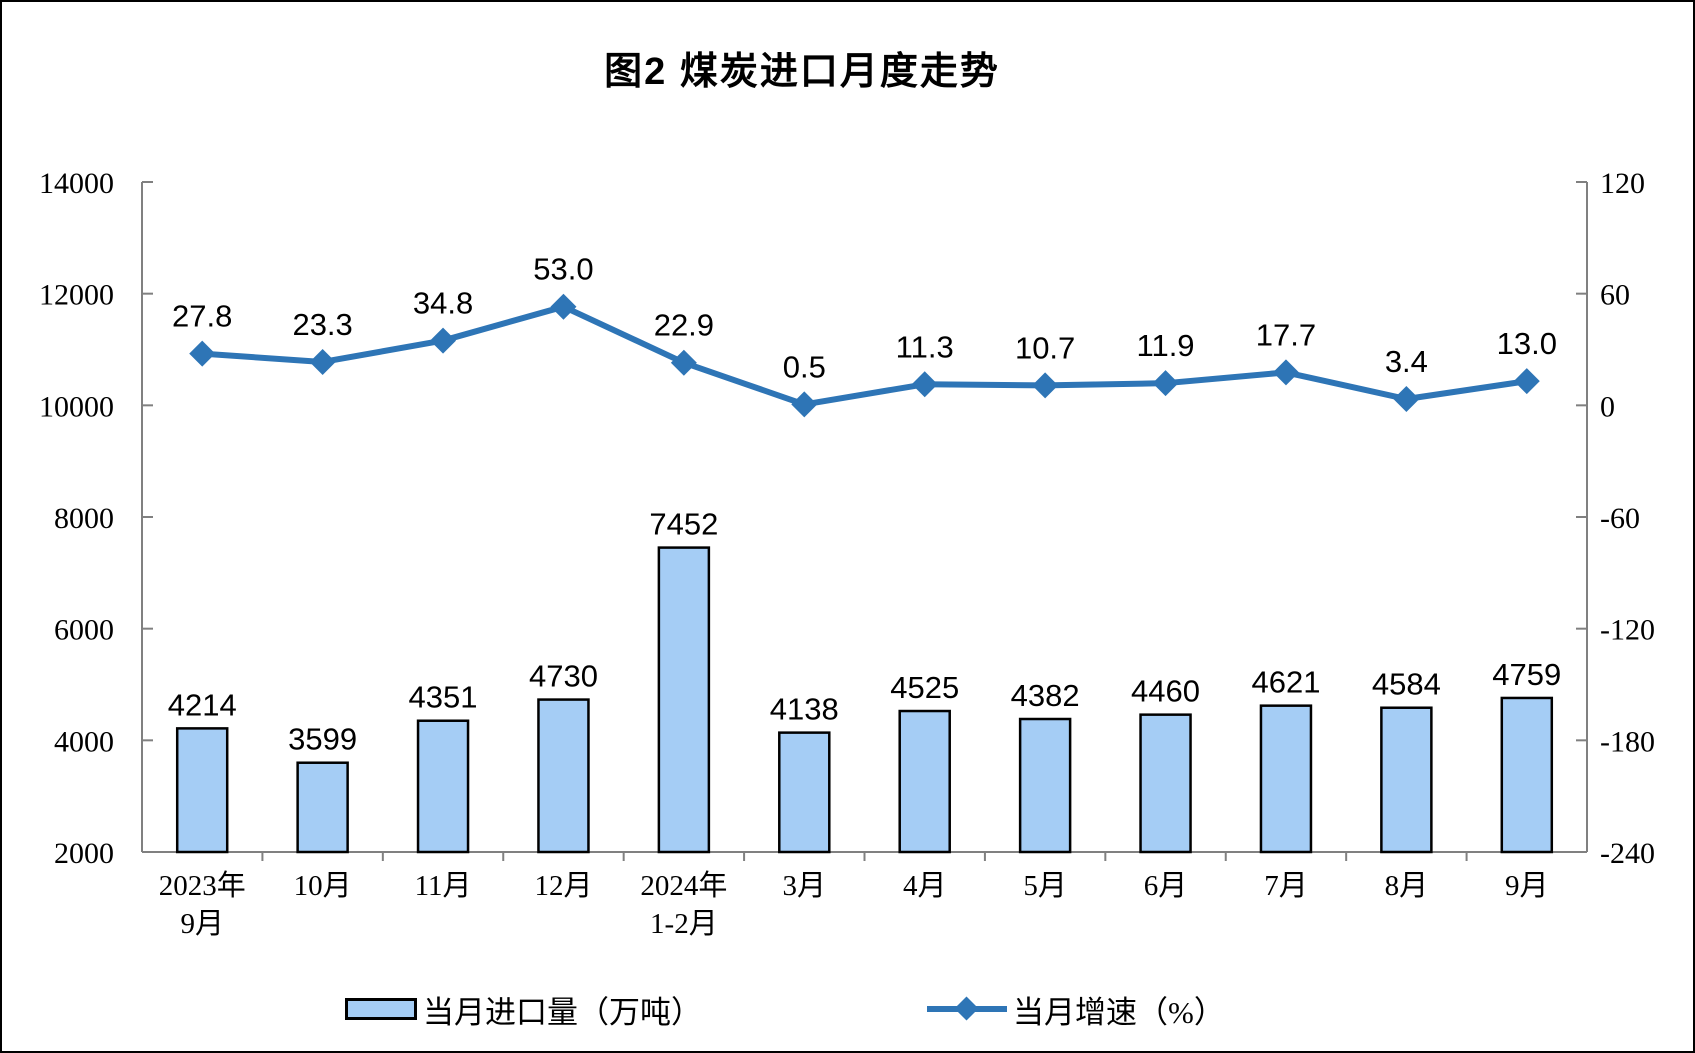 The height and width of the screenshot is (1053, 1695). I want to click on x-tick-label: 10月, so click(323, 886).